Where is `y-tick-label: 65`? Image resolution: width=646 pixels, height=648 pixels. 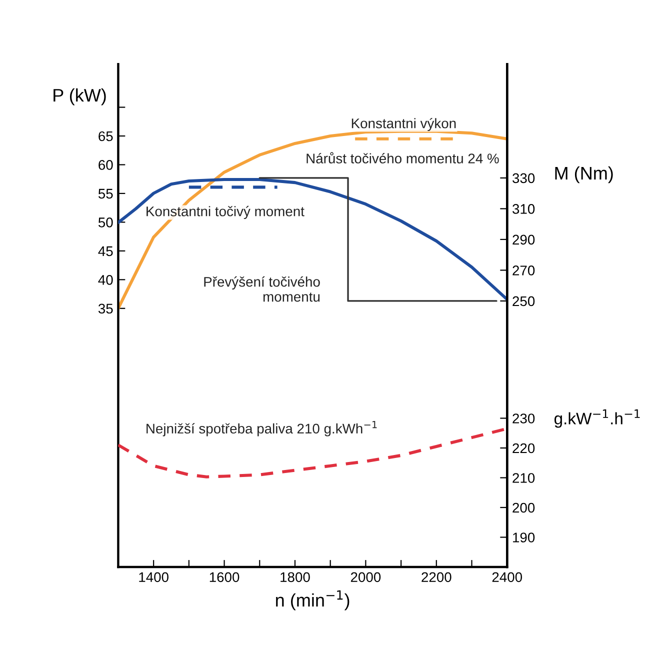
y-tick-label: 65 is located at coordinates (105, 136).